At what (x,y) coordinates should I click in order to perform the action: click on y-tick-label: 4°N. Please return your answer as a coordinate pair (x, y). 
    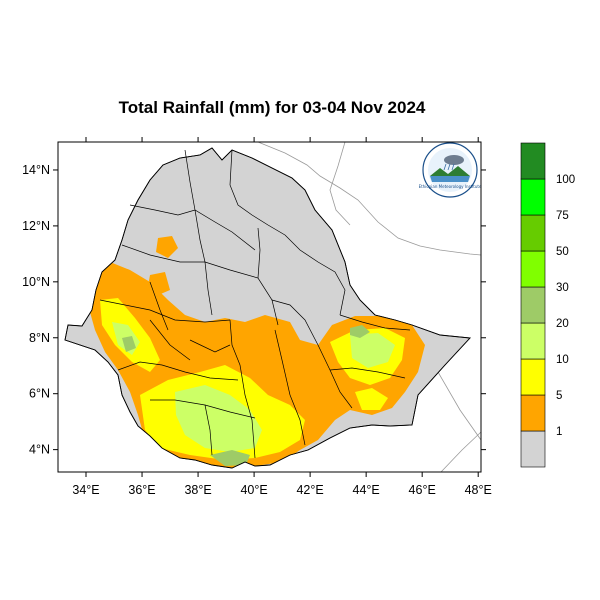
    Looking at the image, I should click on (39, 450).